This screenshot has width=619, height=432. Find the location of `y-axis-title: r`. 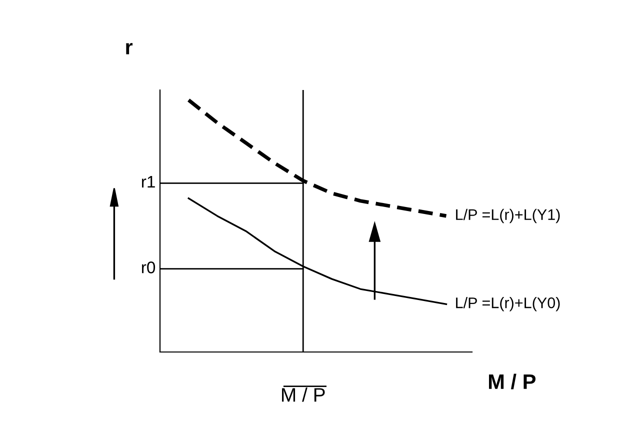

y-axis-title: r is located at coordinates (129, 48).